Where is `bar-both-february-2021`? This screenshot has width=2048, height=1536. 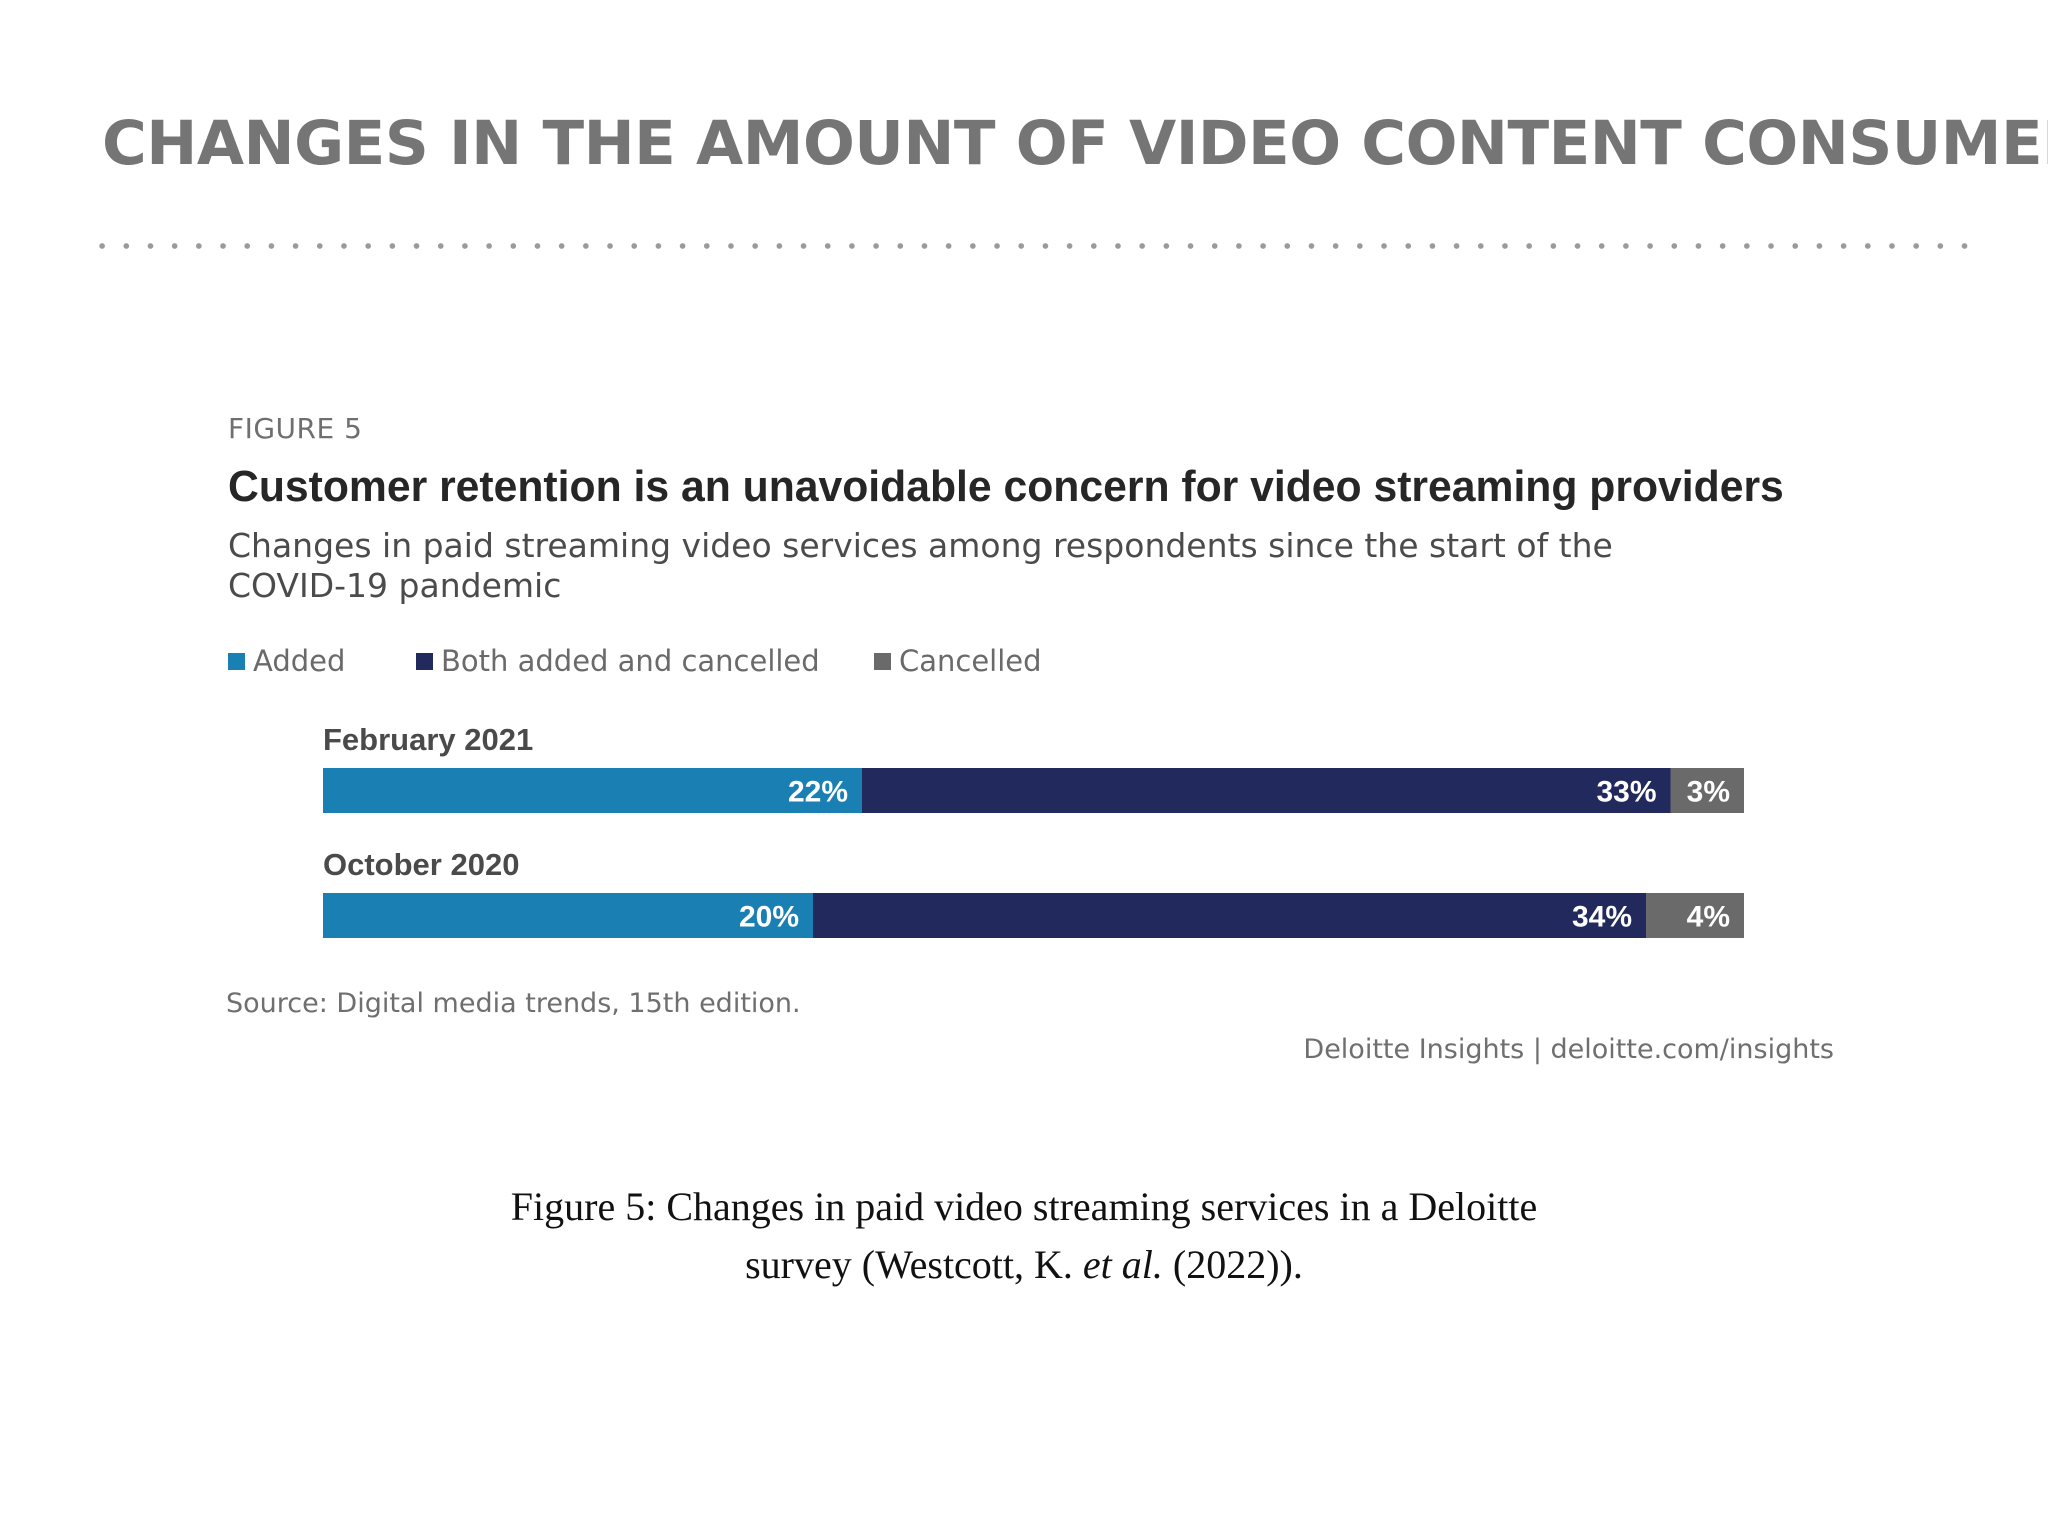
bar-both-february-2021 is located at coordinates (1266, 790).